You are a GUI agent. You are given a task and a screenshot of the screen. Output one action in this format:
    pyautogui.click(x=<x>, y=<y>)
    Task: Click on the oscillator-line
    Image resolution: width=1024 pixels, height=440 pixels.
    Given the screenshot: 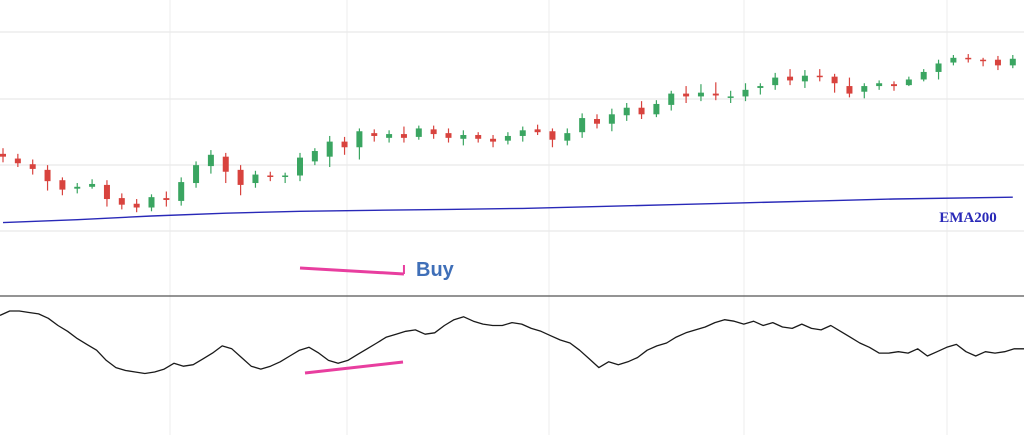 What is the action you would take?
    pyautogui.click(x=512, y=342)
    